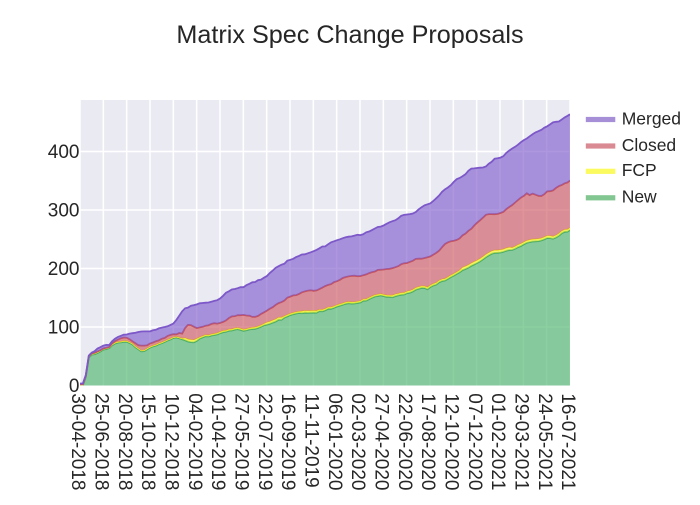 This screenshot has width=700, height=505. I want to click on svg-text: 22-07-2019, so click(264, 441).